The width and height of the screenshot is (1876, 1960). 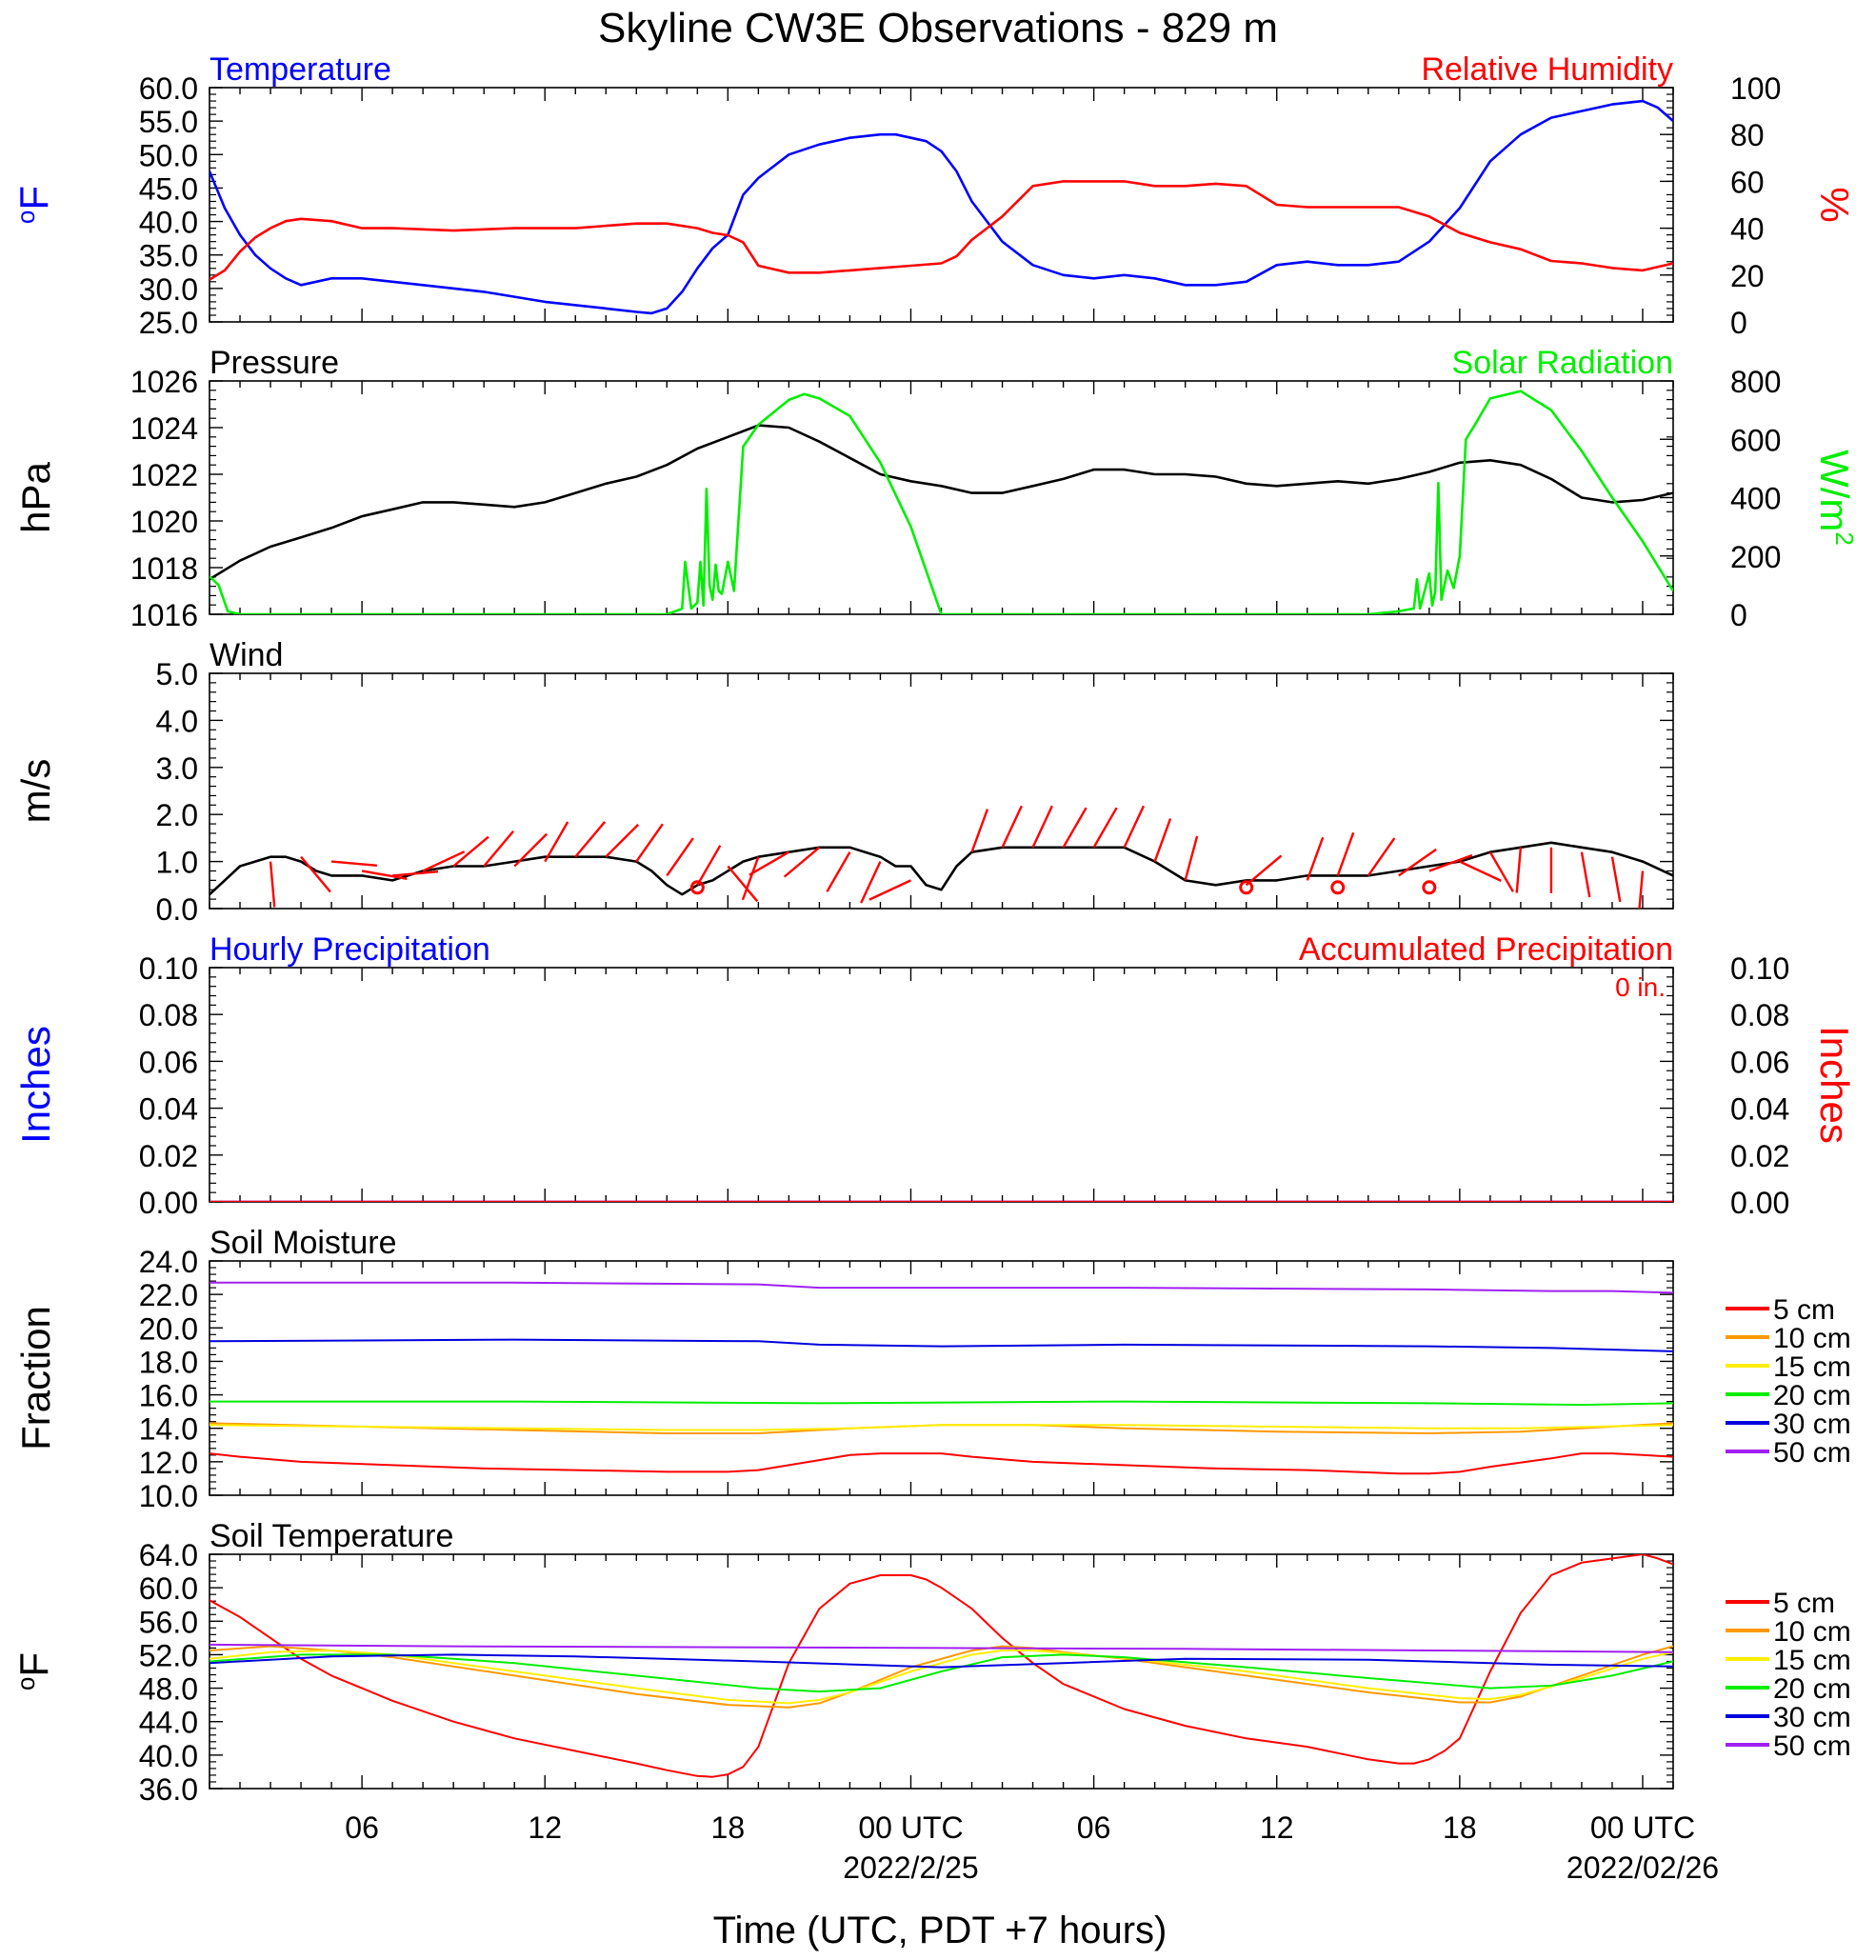 What do you see at coordinates (941, 1648) in the screenshot?
I see `series-line-50-cm` at bounding box center [941, 1648].